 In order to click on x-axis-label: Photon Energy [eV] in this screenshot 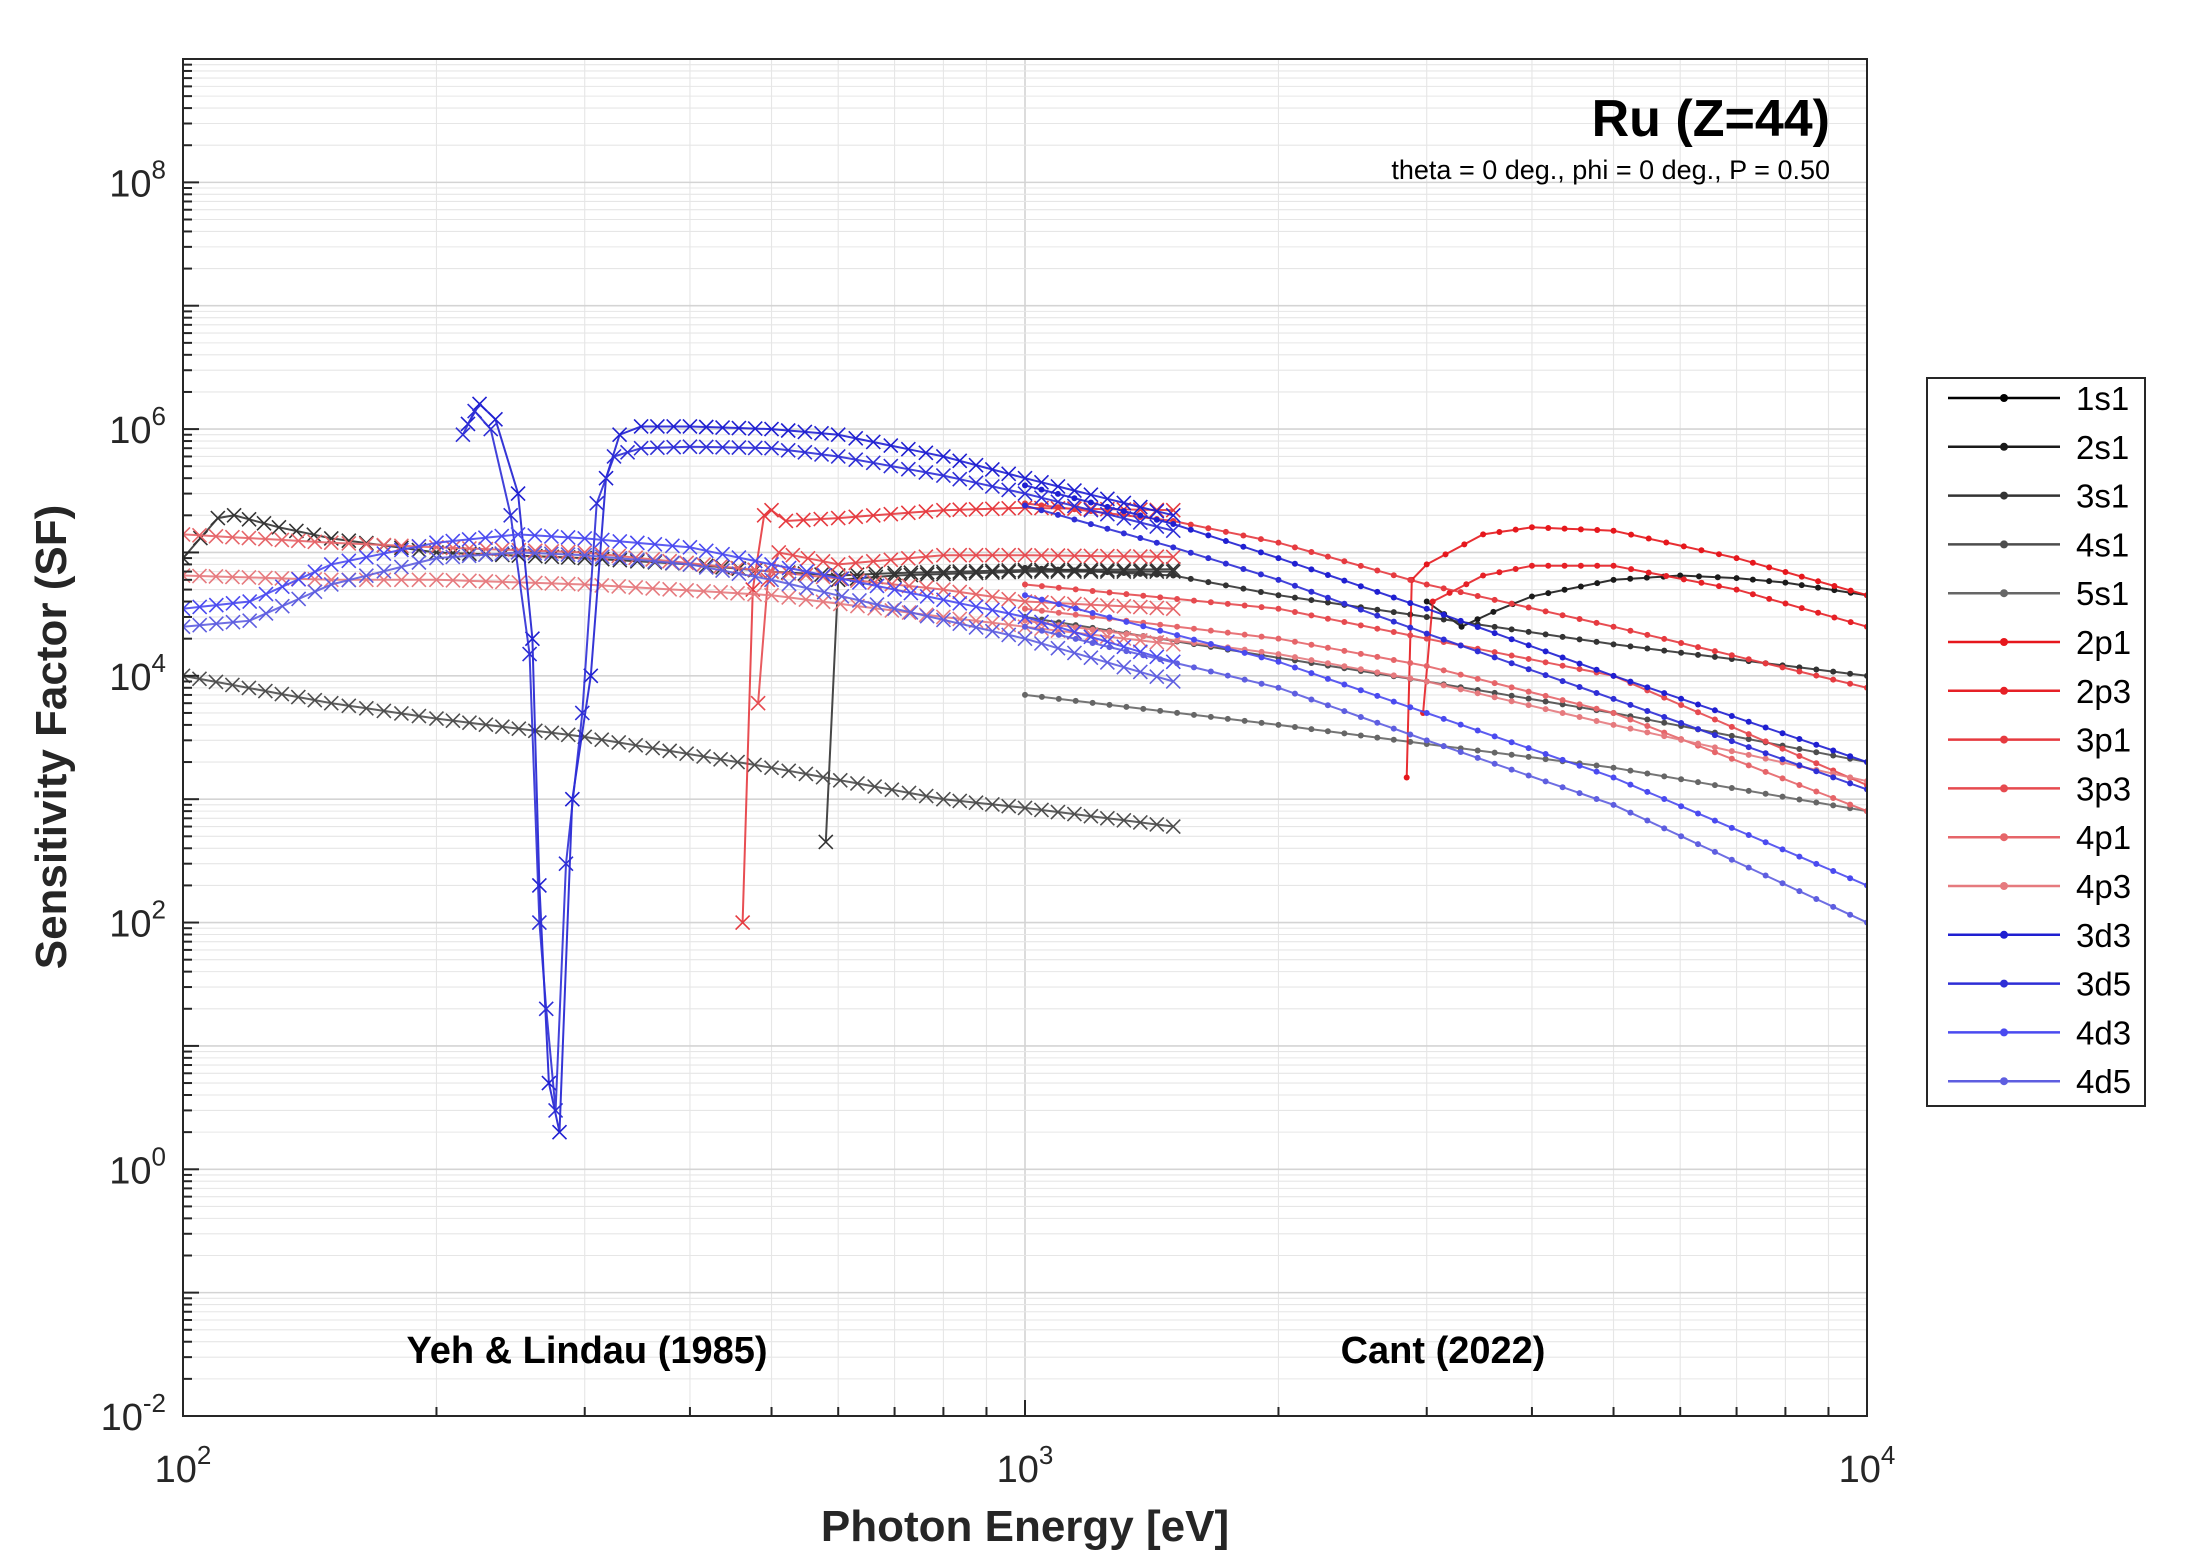, I will do `click(1025, 1526)`.